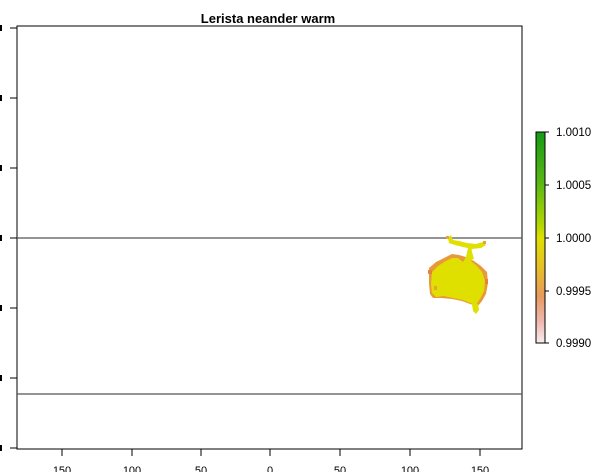 This screenshot has width=614, height=472. What do you see at coordinates (271, 460) in the screenshot?
I see `x-axis: 150 100 50 0 50 100 150` at bounding box center [271, 460].